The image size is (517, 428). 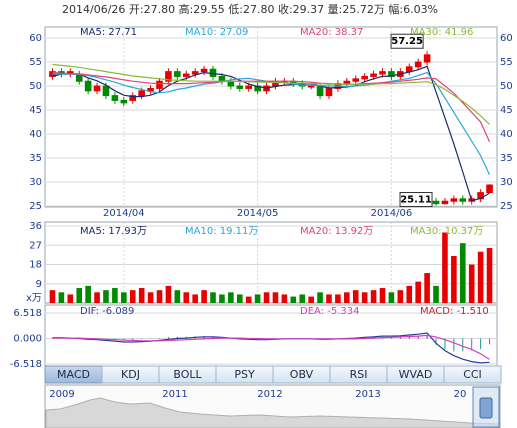 I want to click on legend-label: MA20: 38.37, so click(x=331, y=32).